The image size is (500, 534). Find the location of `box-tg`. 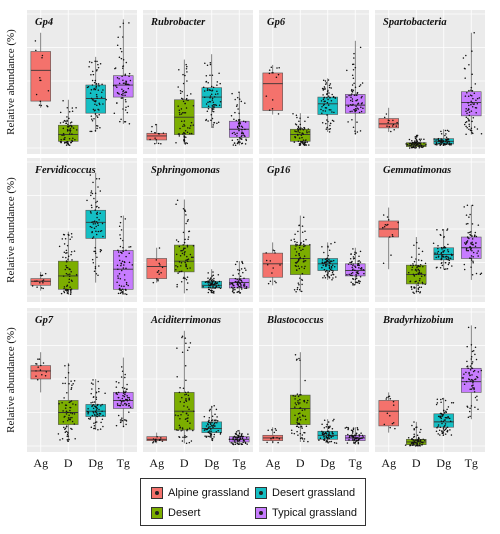

box-tg is located at coordinates (471, 104).